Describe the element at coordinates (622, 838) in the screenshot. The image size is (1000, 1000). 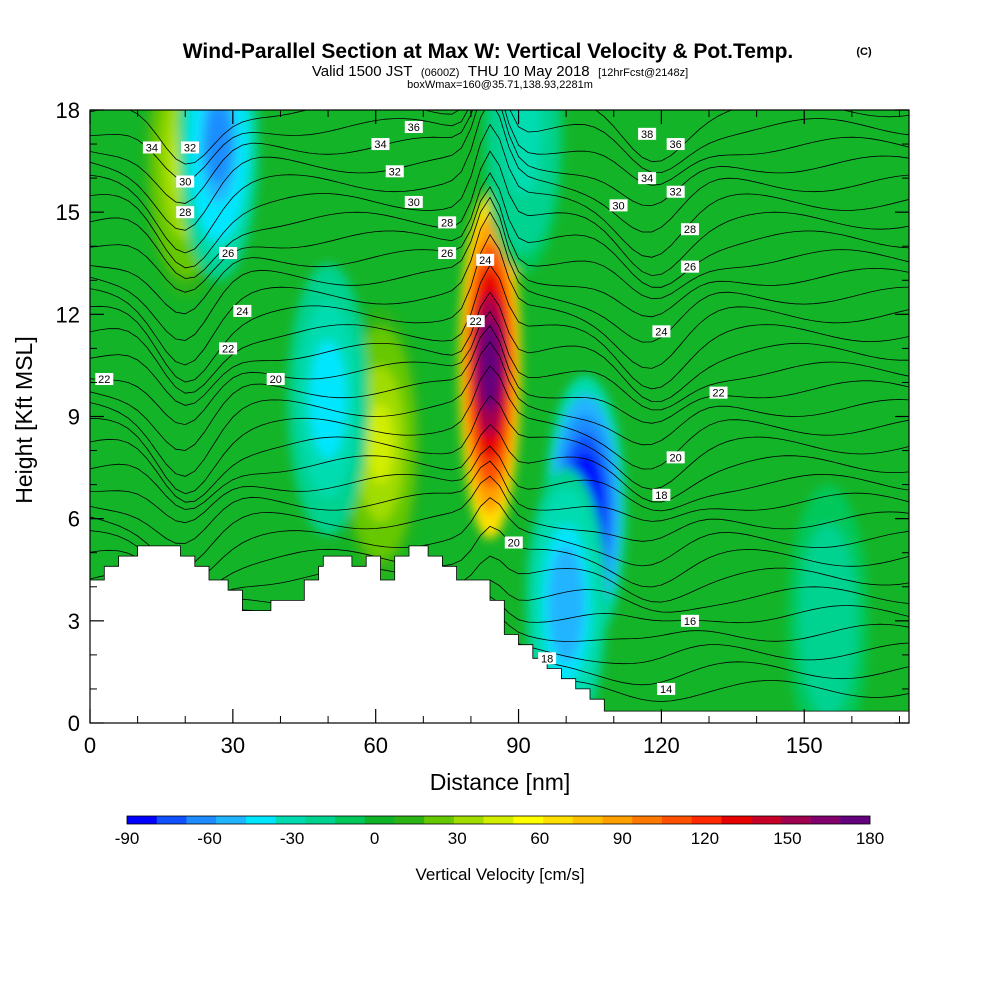
I see `colorbar-tick-label: 90` at that location.